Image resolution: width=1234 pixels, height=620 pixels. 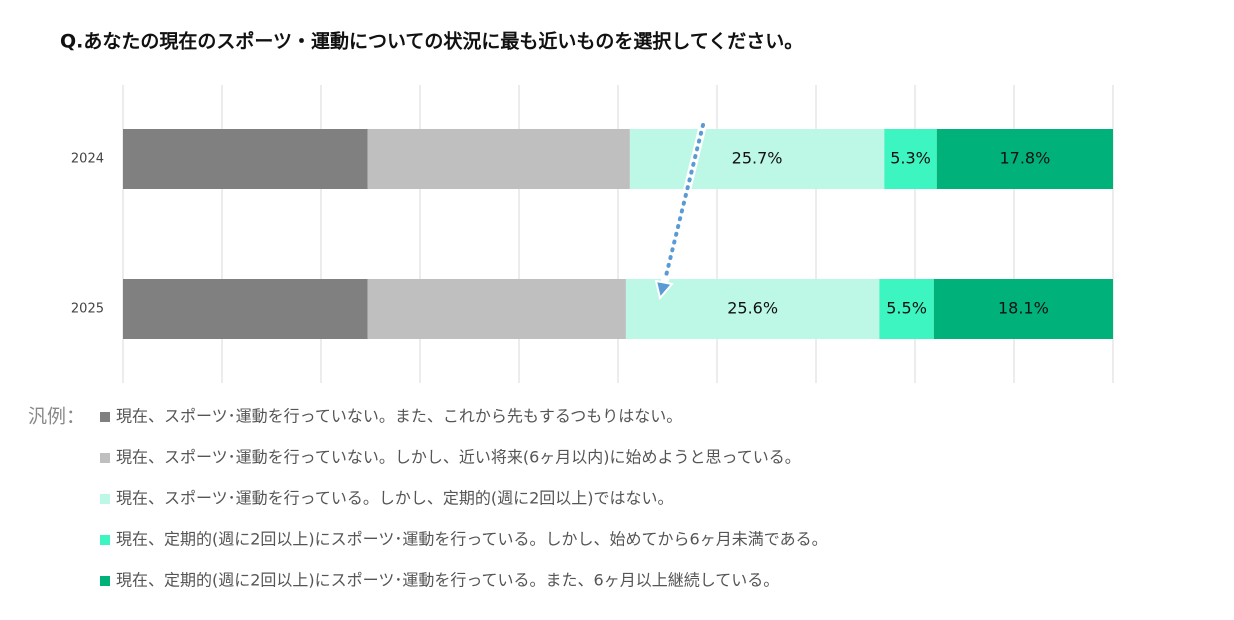 What do you see at coordinates (87, 309) in the screenshot?
I see `y-tick-label: 2025` at bounding box center [87, 309].